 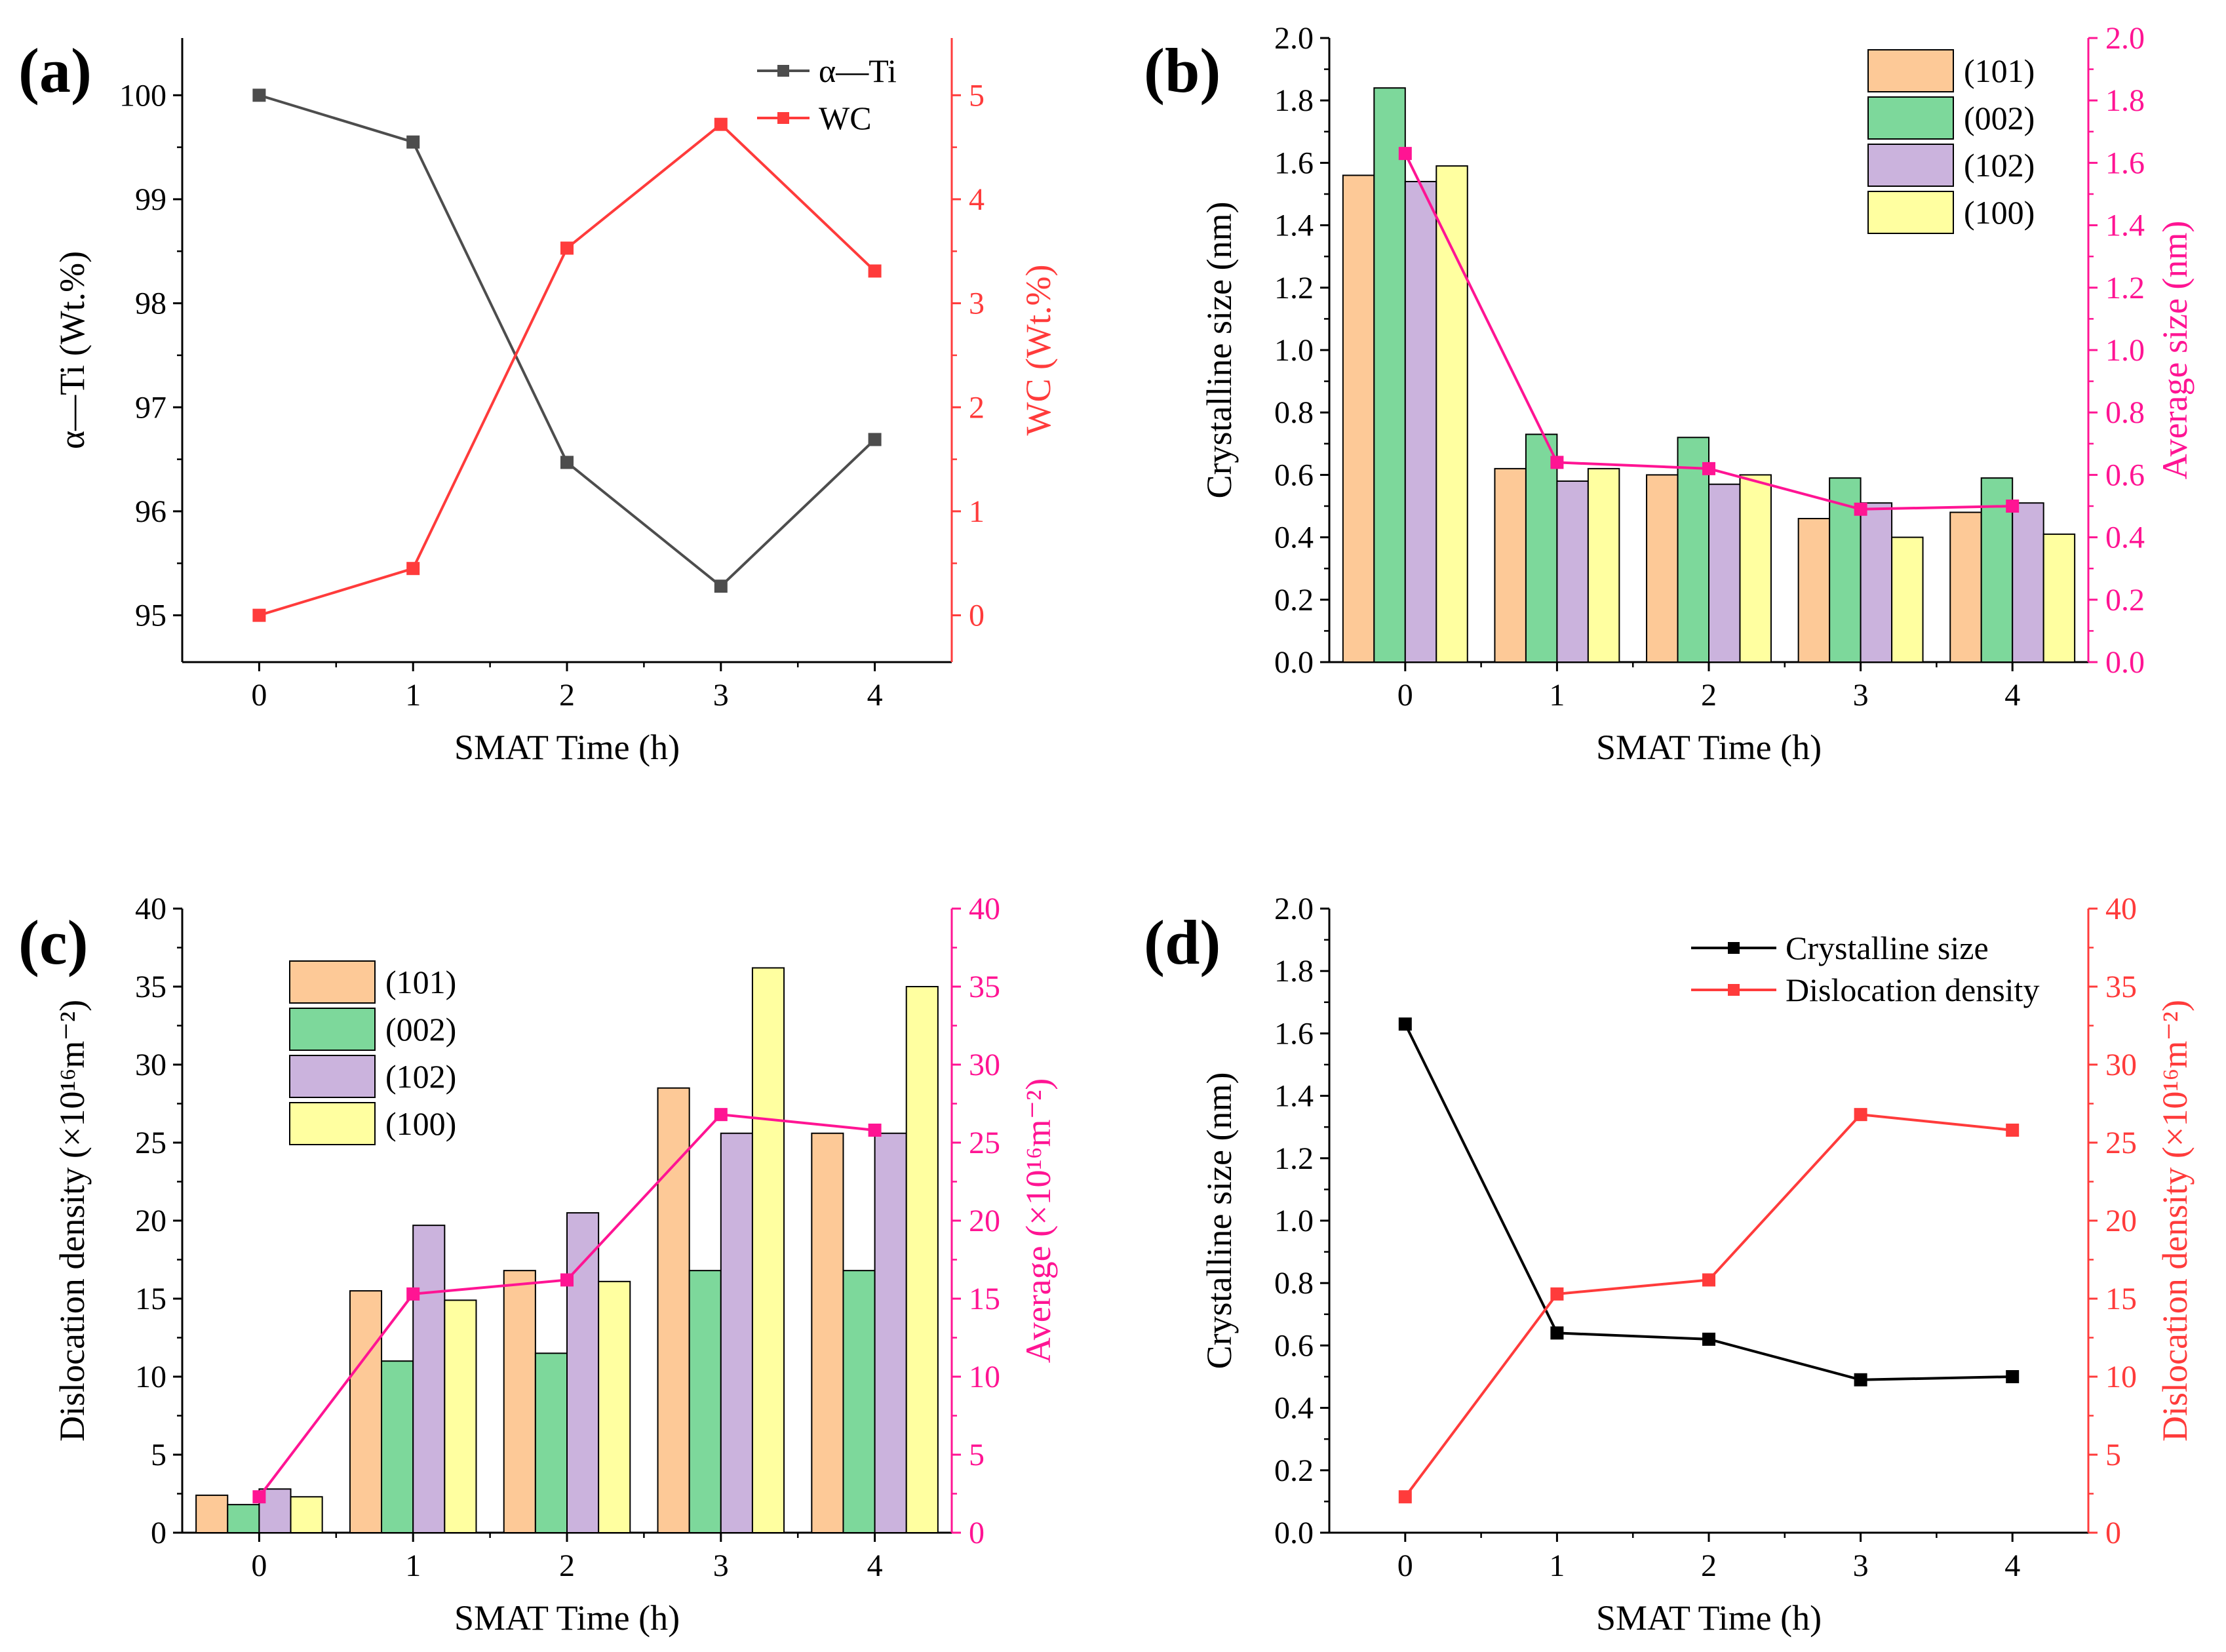 What do you see at coordinates (72, 350) in the screenshot?
I see `y-axis-title: α—Ti (Wt.%)` at bounding box center [72, 350].